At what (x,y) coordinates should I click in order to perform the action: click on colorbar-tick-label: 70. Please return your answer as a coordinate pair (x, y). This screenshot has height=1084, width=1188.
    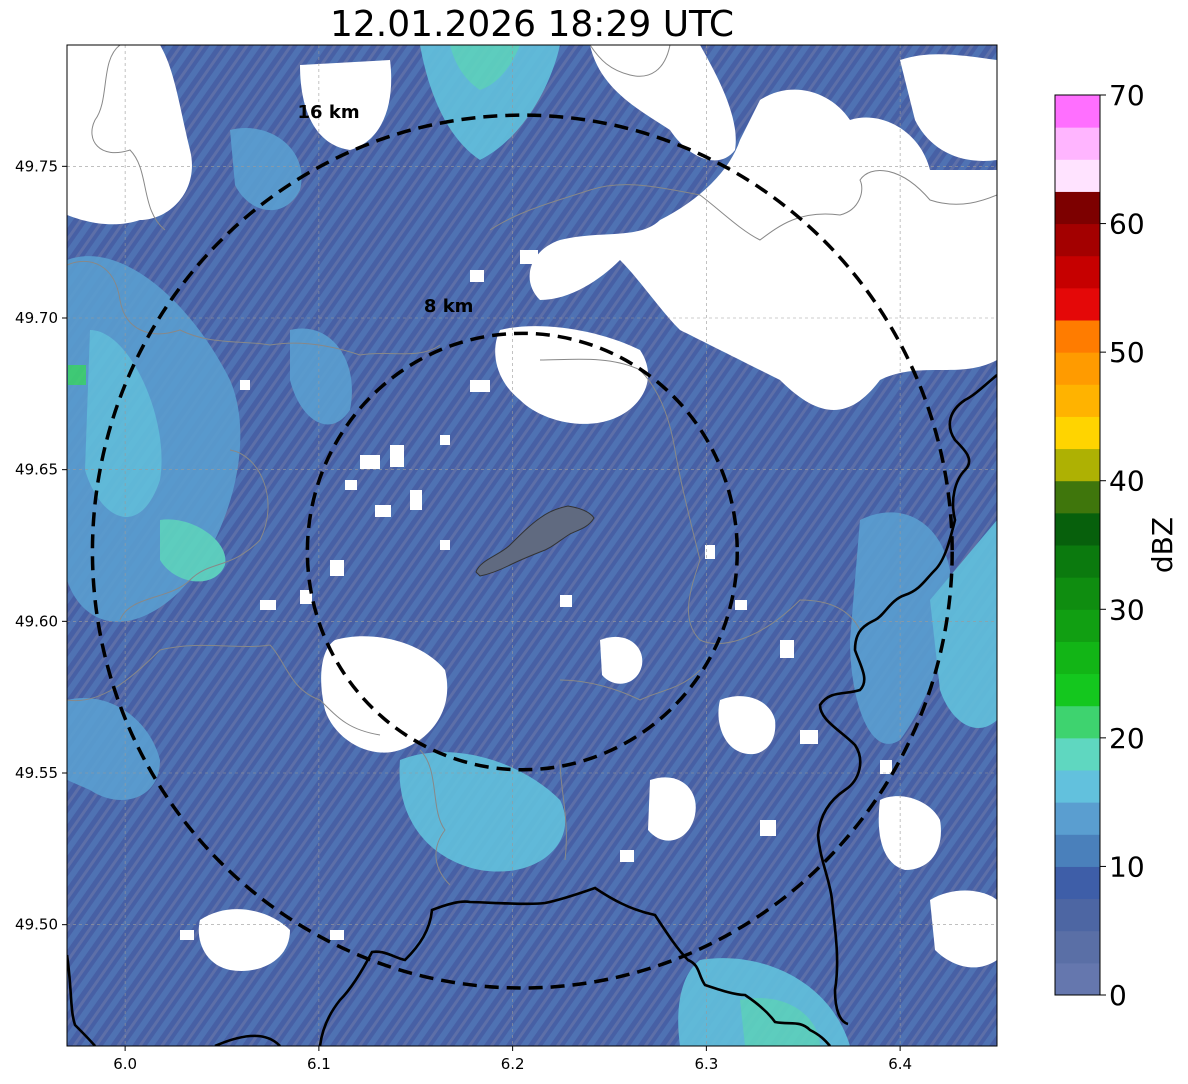
    Looking at the image, I should click on (1127, 95).